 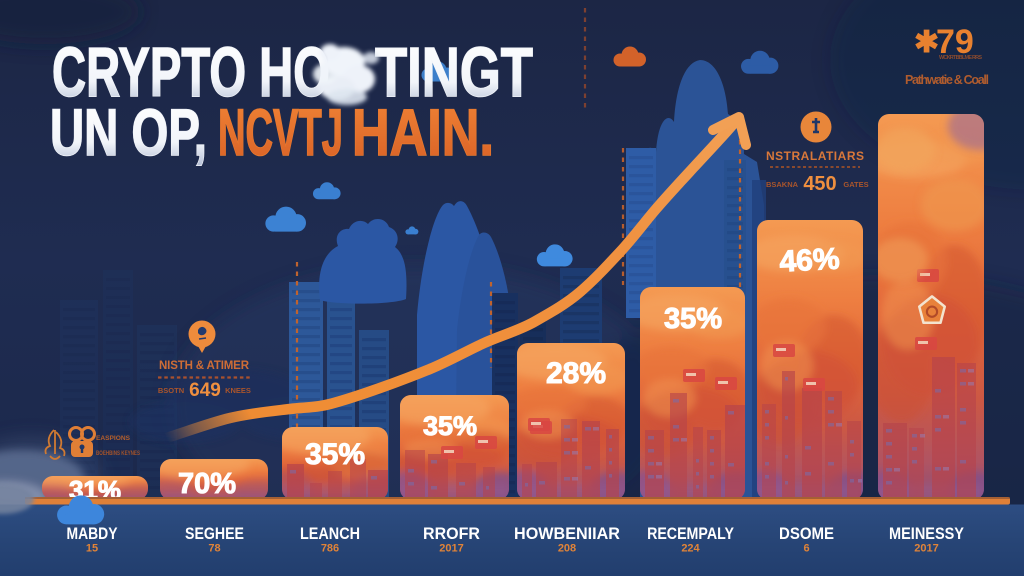 What do you see at coordinates (810, 260) in the screenshot?
I see `svg-text: 46%` at bounding box center [810, 260].